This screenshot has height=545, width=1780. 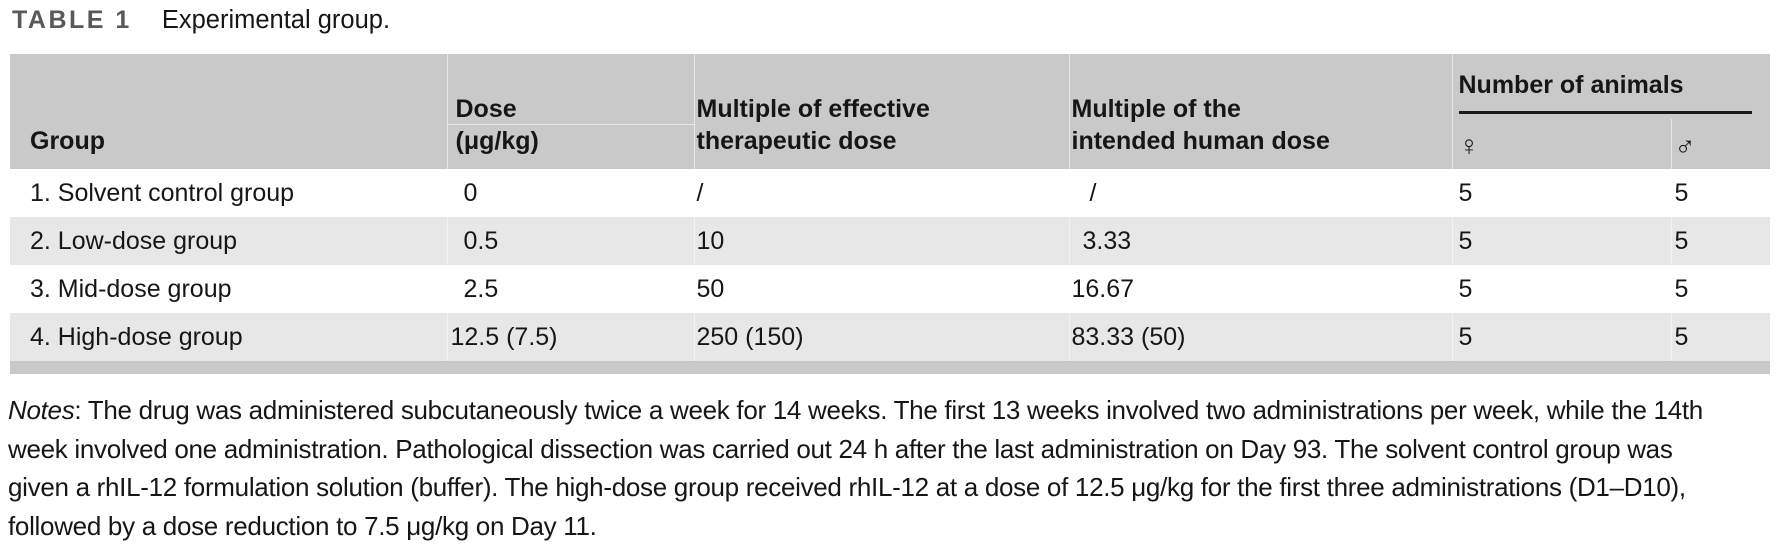 I want to click on multiple-human-cell: 16.67, so click(x=1260, y=289).